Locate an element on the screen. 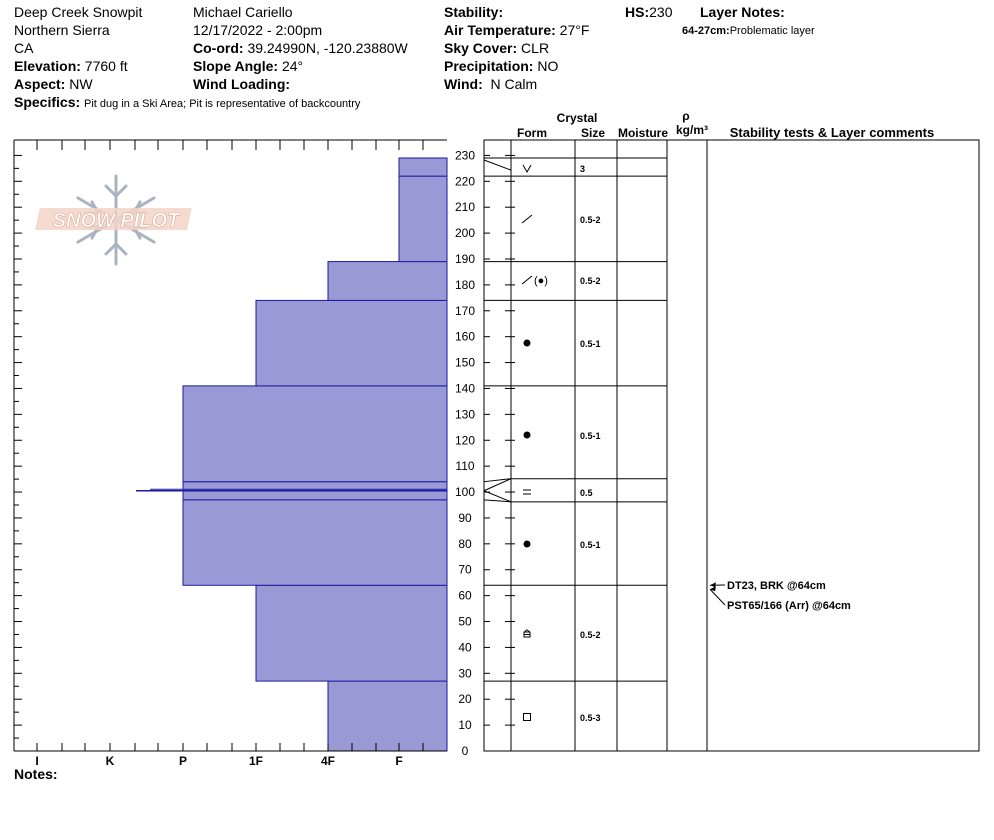 The width and height of the screenshot is (994, 840). elevation-row: Elevation: 7760 ft is located at coordinates (71, 66).